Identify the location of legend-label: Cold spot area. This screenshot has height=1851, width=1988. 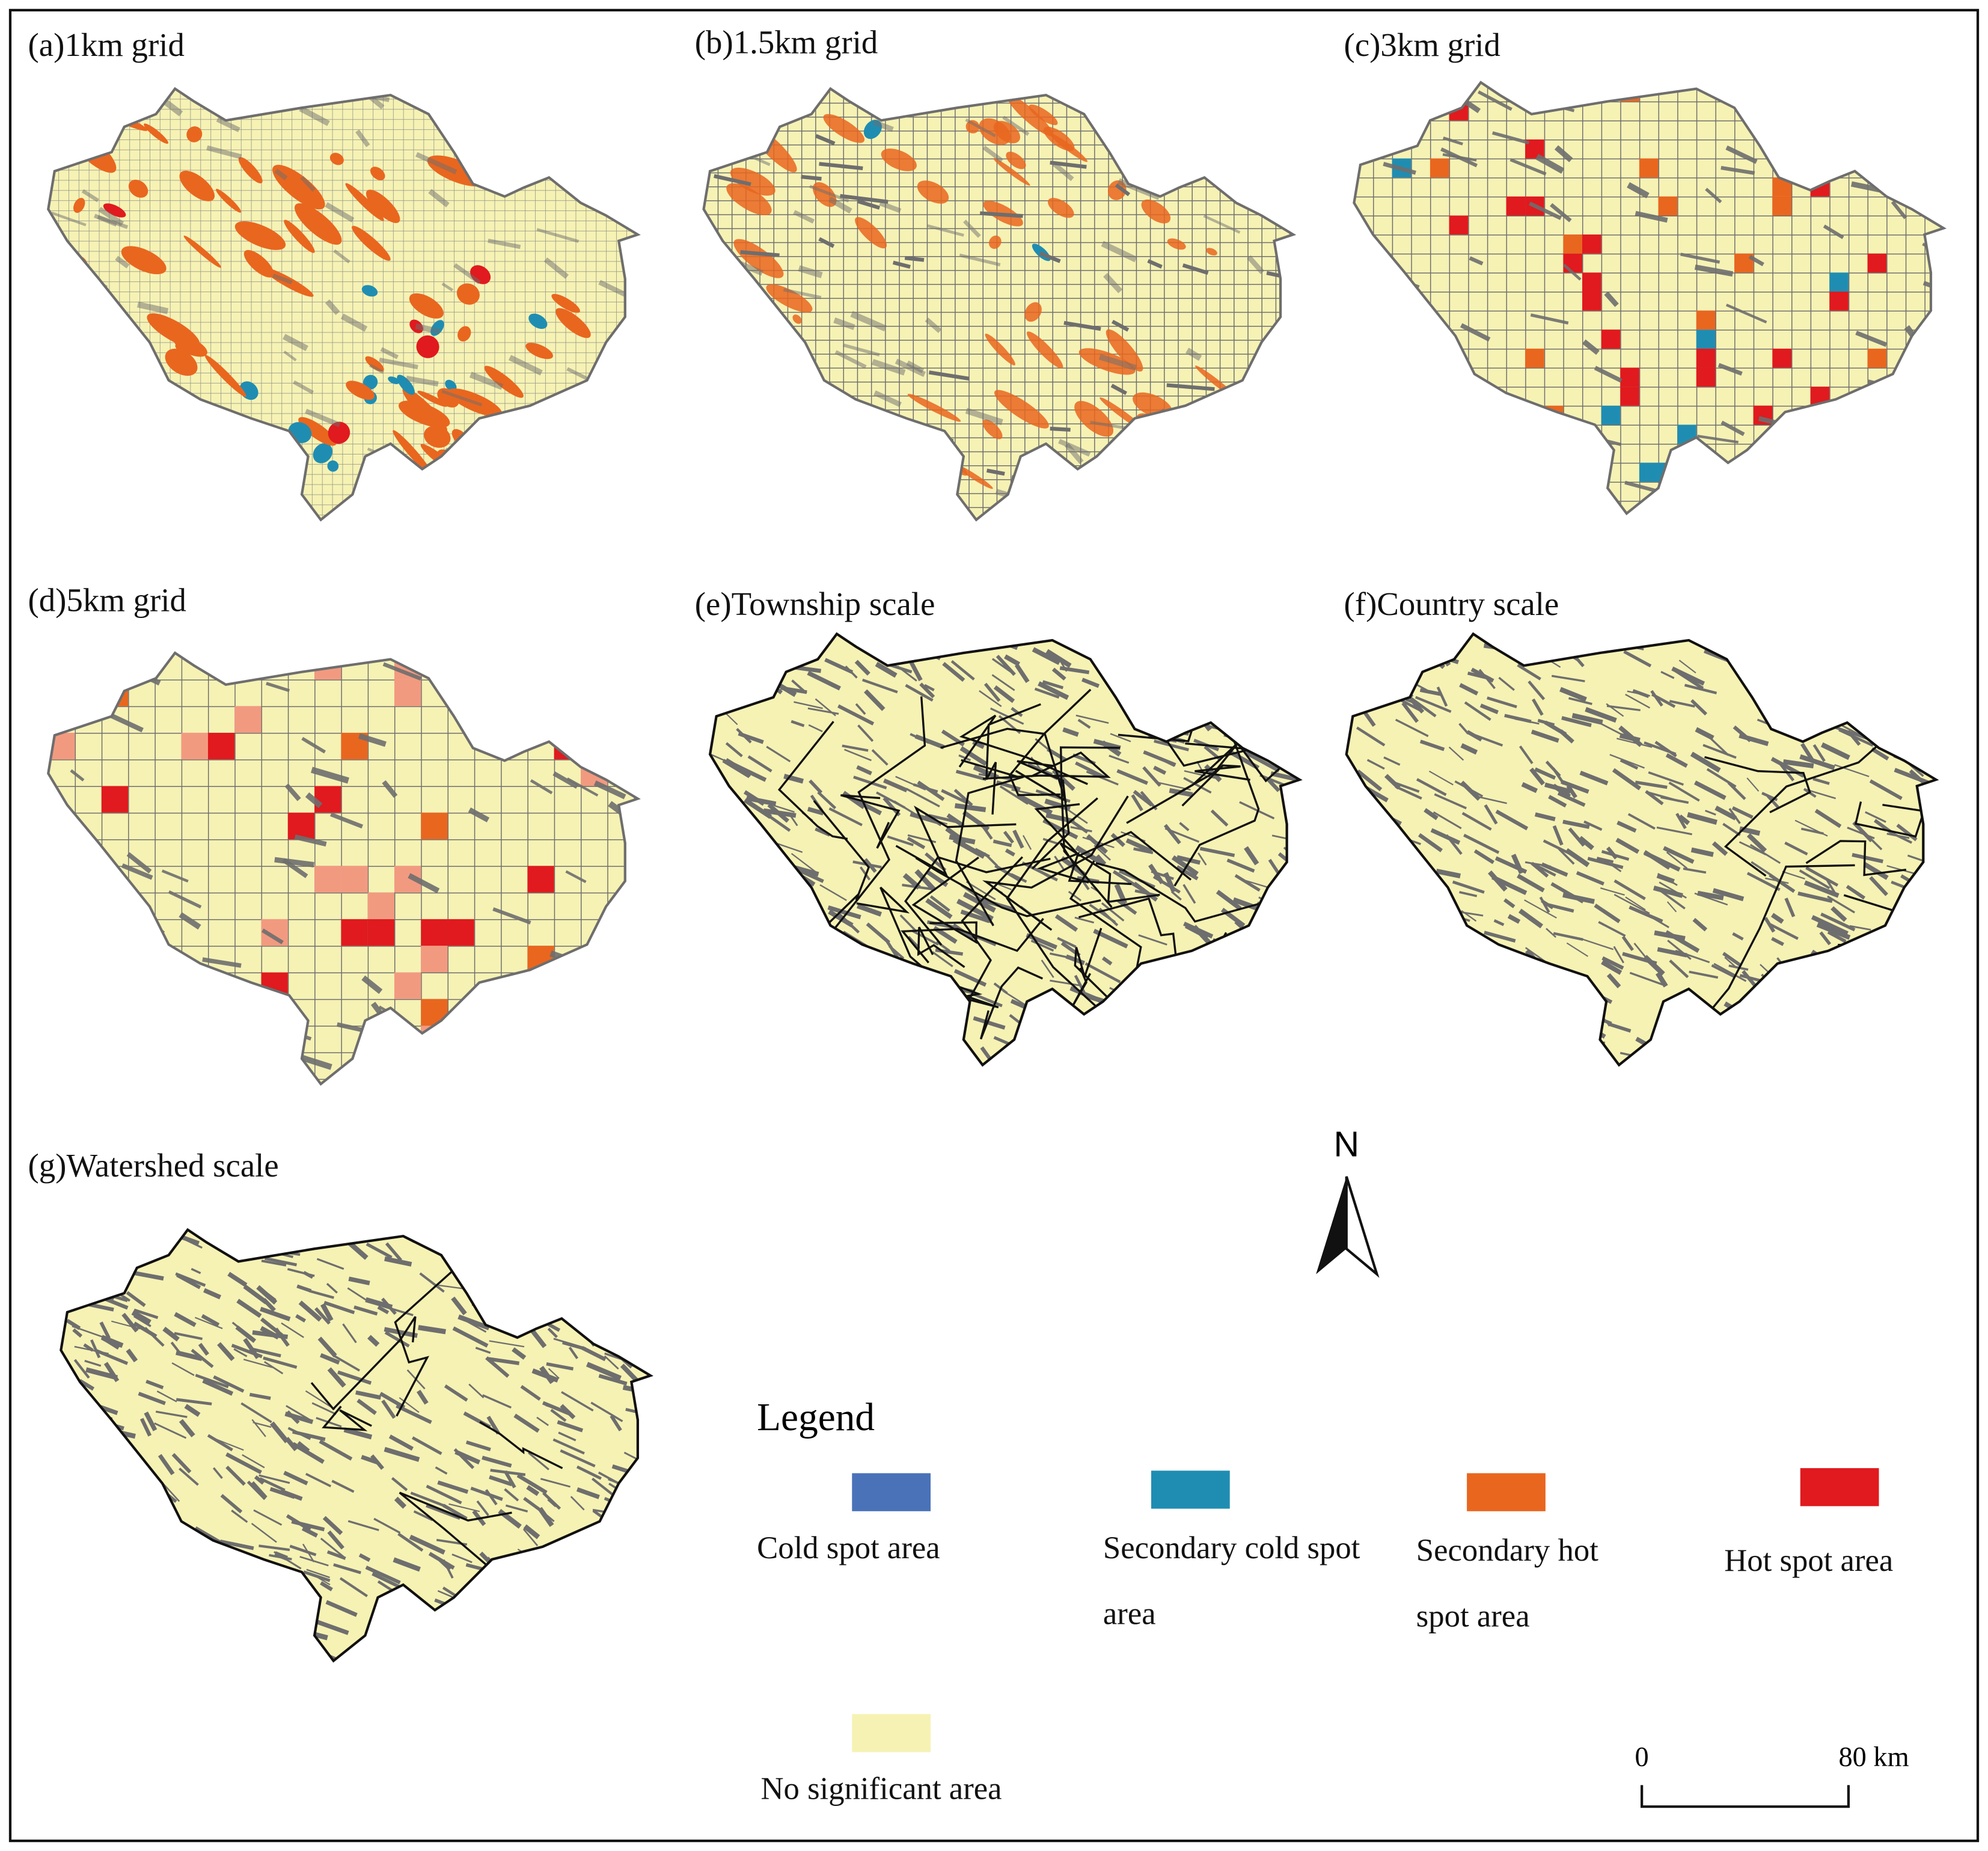
(848, 1548).